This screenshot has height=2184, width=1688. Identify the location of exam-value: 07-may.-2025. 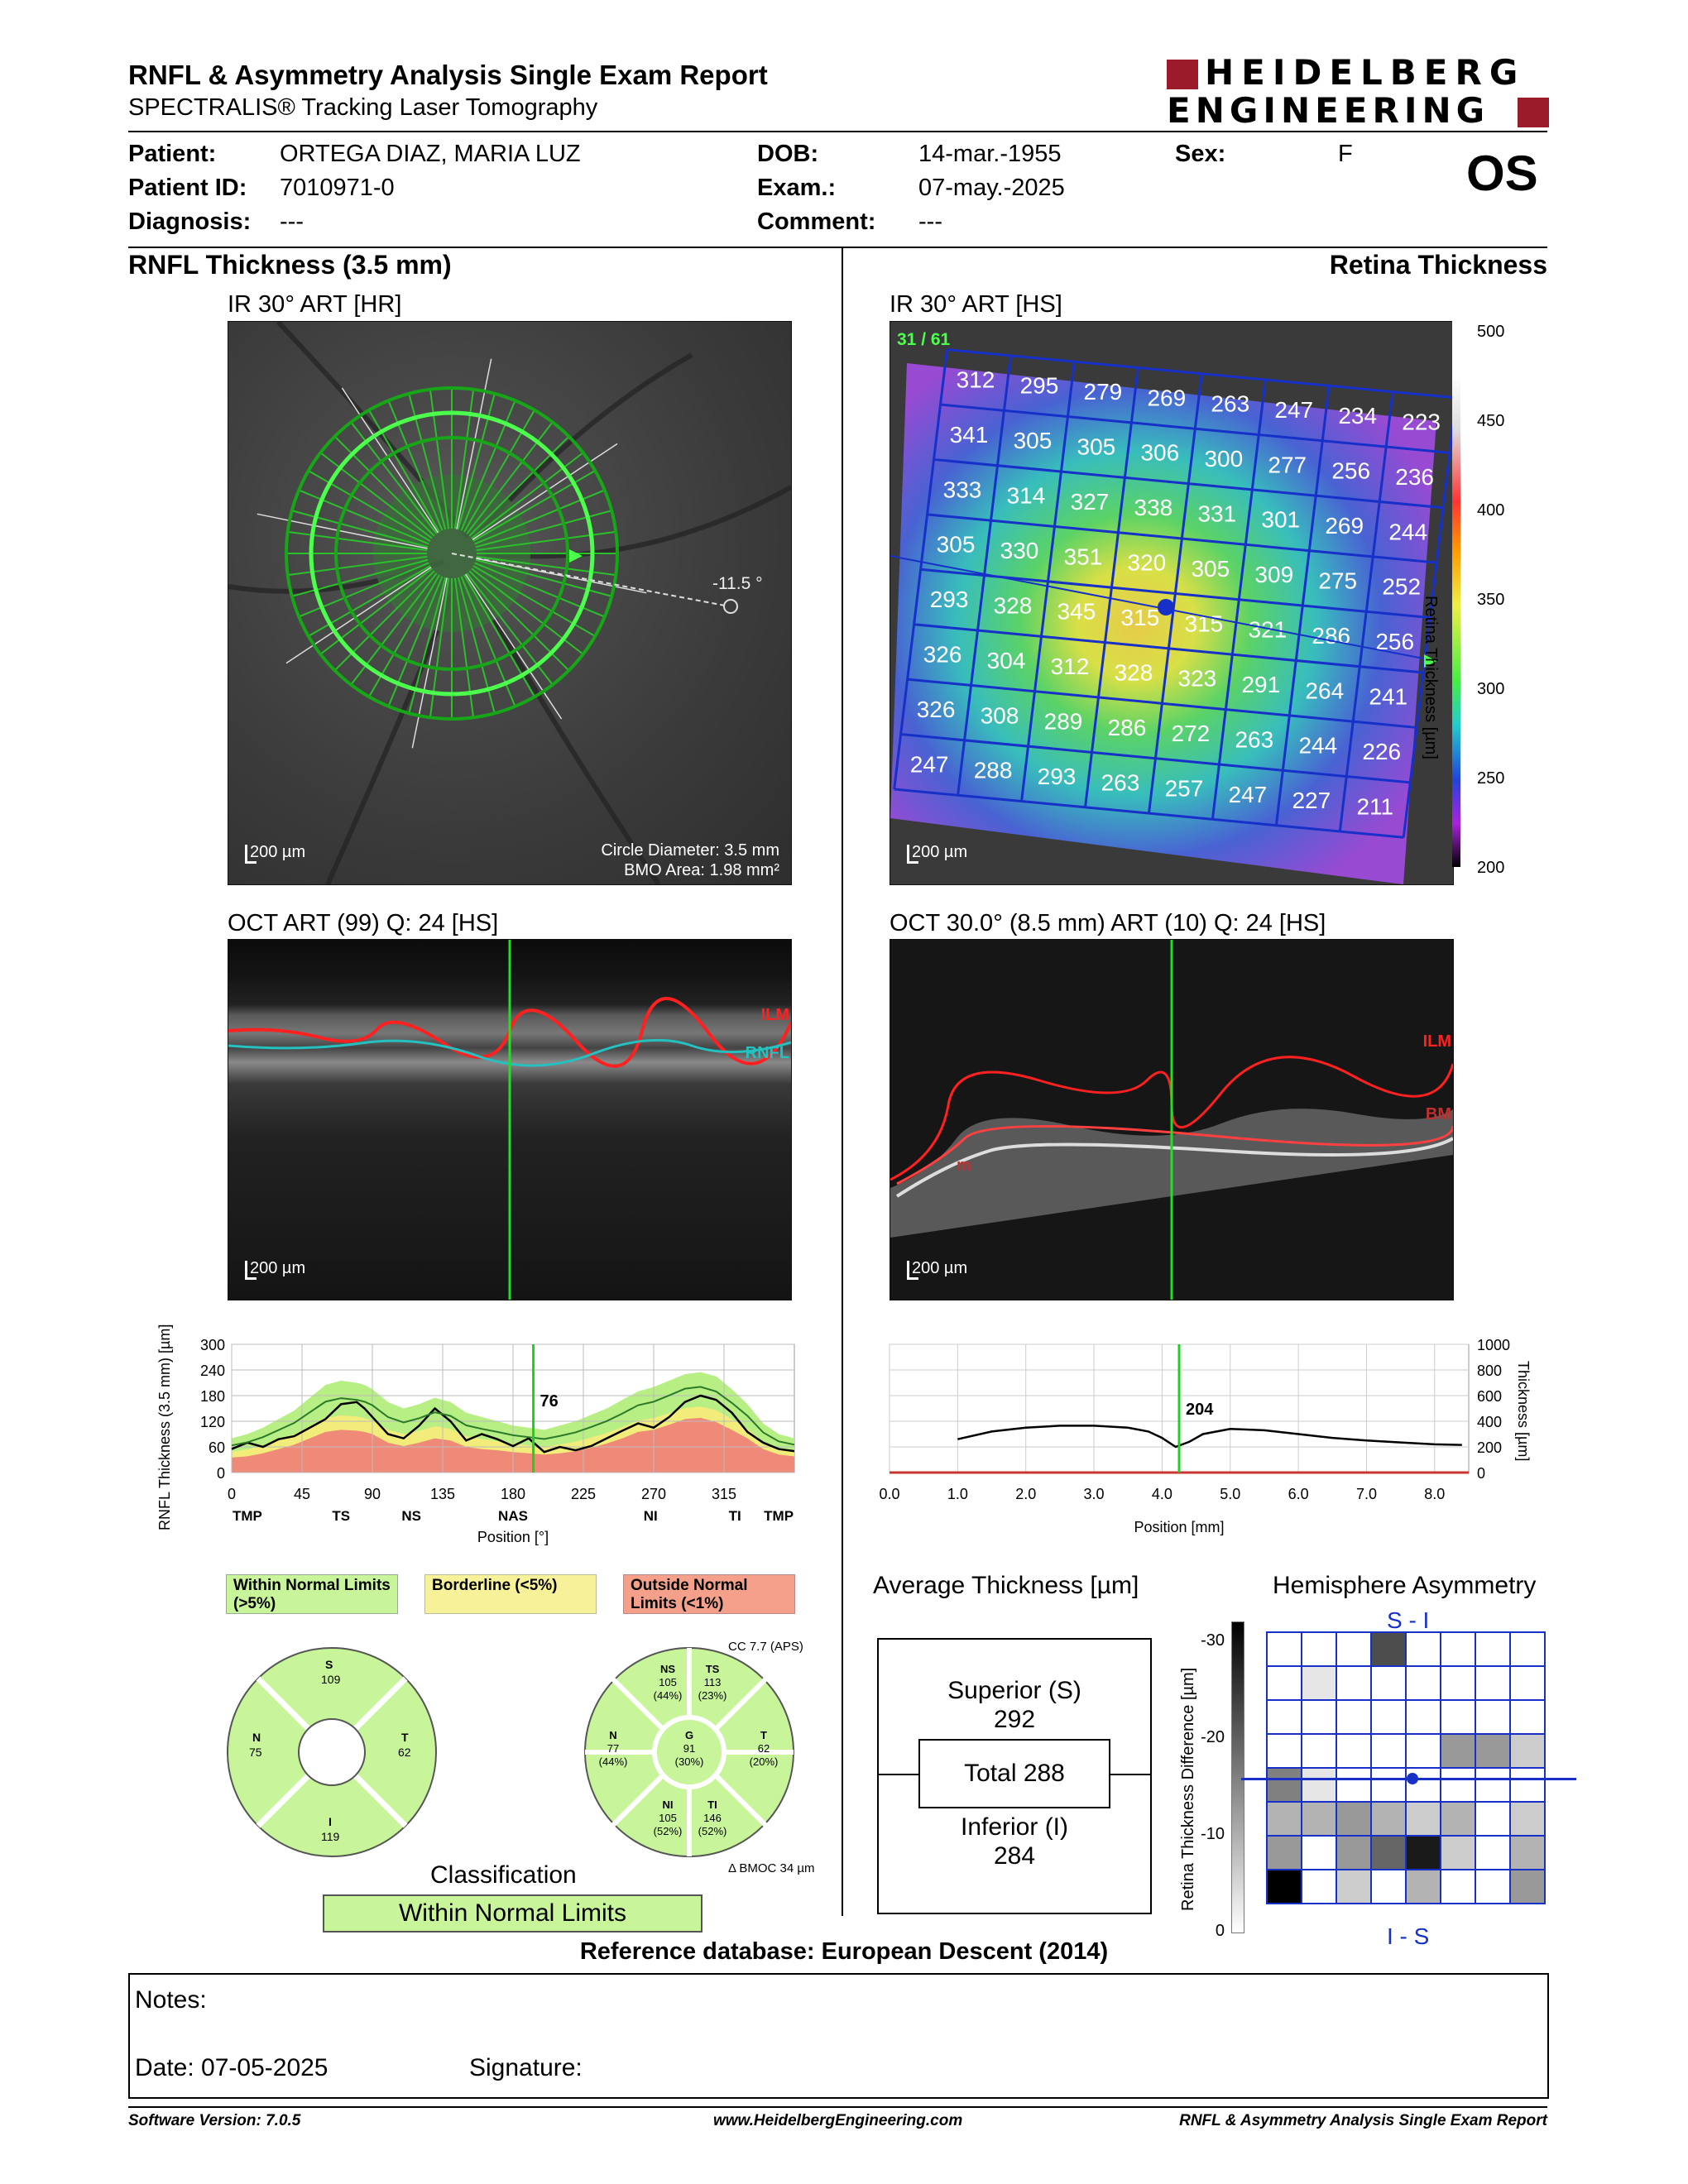
(991, 188).